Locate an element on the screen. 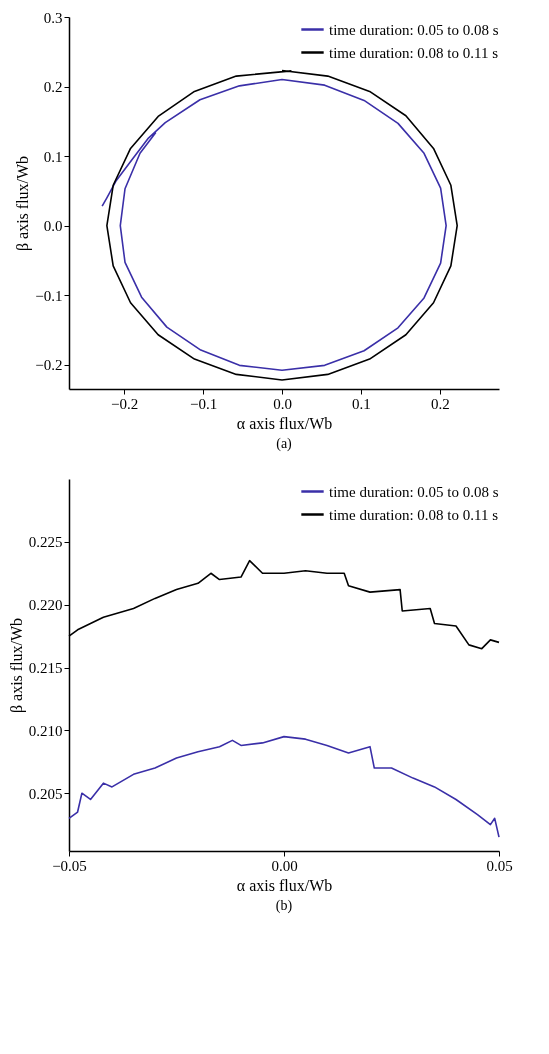  x-tick-label: 0.05 is located at coordinates (499, 865).